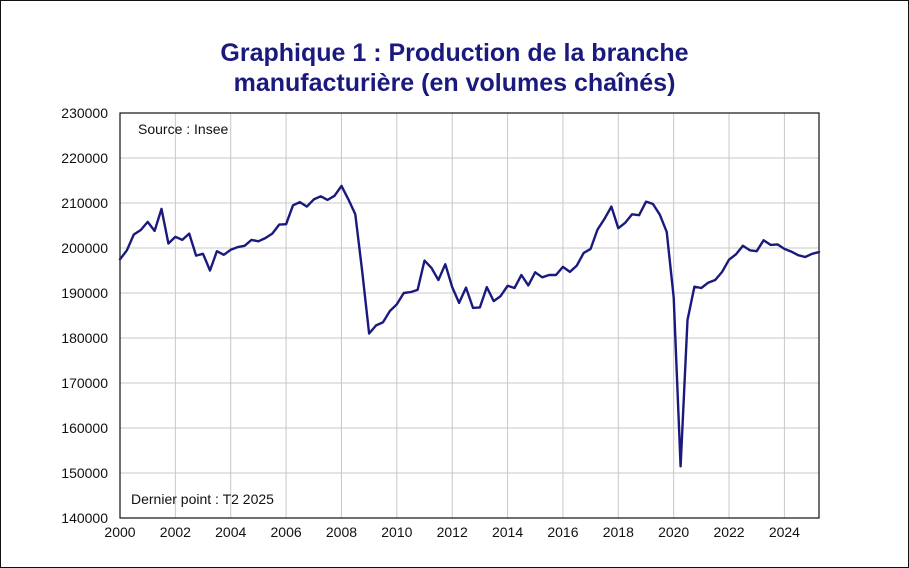 The height and width of the screenshot is (568, 909). I want to click on chart-title-line-2: manufacturière (en volumes chaînés), so click(454, 83).